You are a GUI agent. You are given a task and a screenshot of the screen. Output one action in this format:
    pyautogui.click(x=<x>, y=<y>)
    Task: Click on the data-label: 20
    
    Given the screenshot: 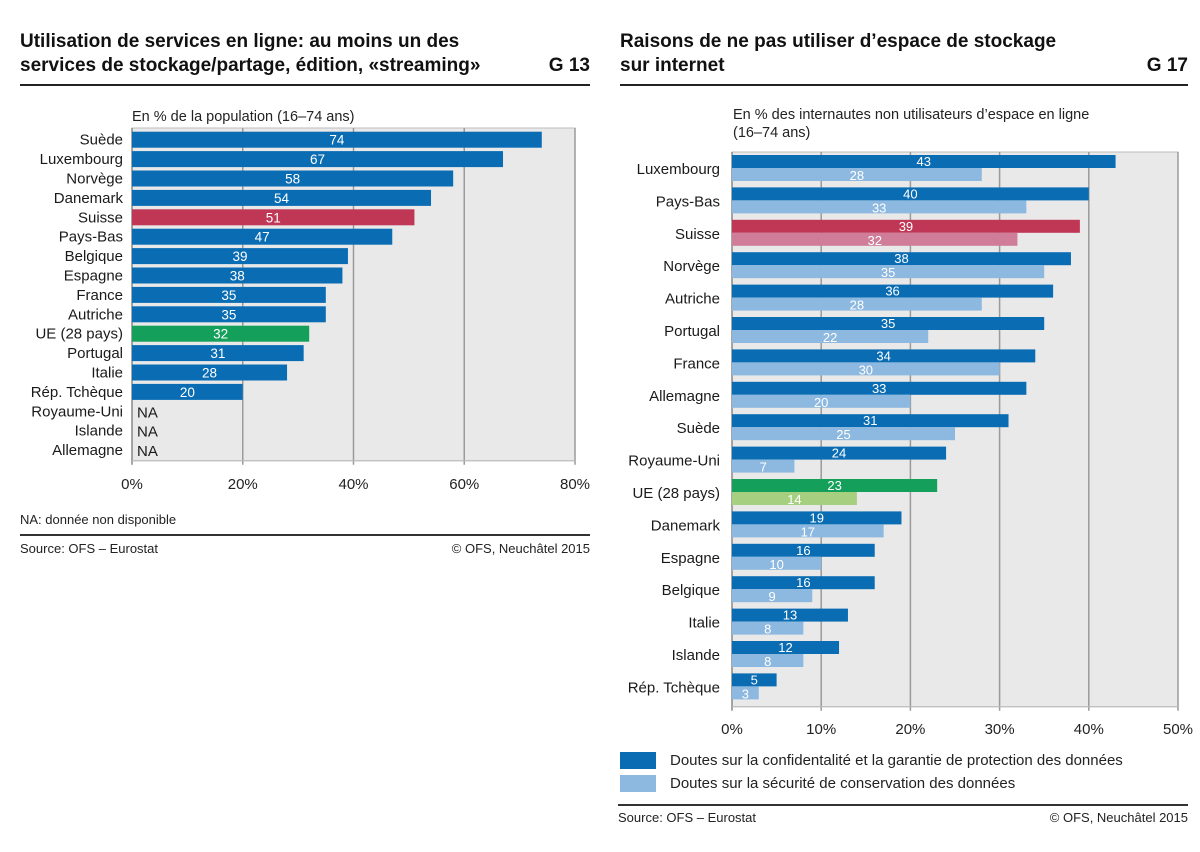 What is the action you would take?
    pyautogui.click(x=187, y=392)
    